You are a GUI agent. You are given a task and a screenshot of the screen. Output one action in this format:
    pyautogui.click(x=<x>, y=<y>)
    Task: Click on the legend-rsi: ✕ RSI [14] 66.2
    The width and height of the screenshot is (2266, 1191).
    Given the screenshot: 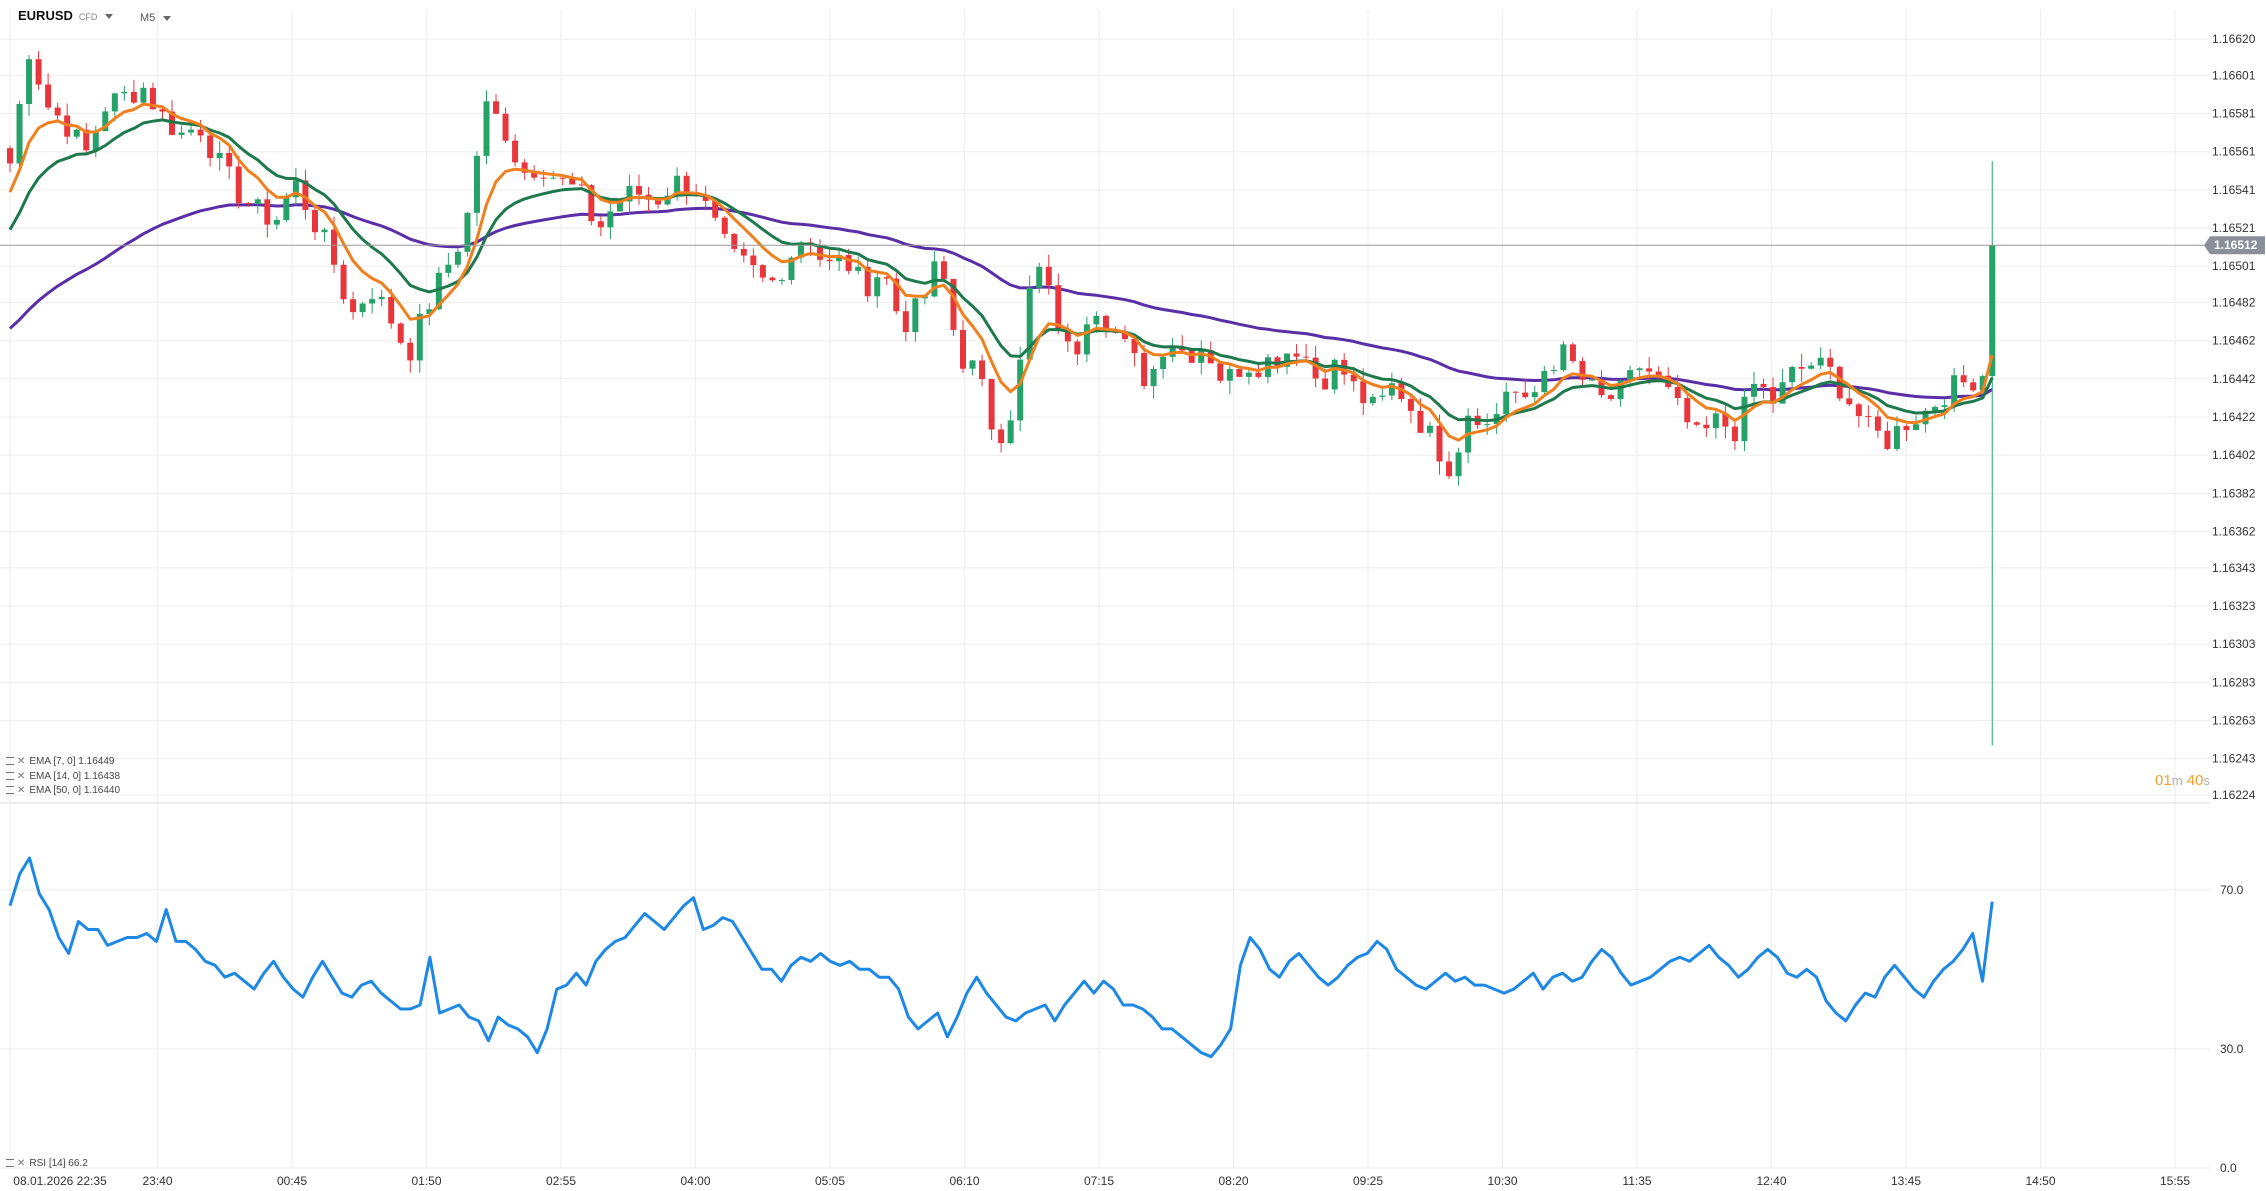 What is the action you would take?
    pyautogui.click(x=47, y=1163)
    